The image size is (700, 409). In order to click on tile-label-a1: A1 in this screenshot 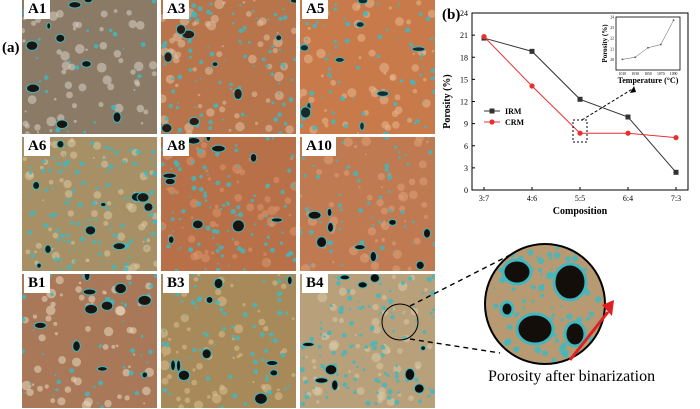, I will do `click(37, 9)`.